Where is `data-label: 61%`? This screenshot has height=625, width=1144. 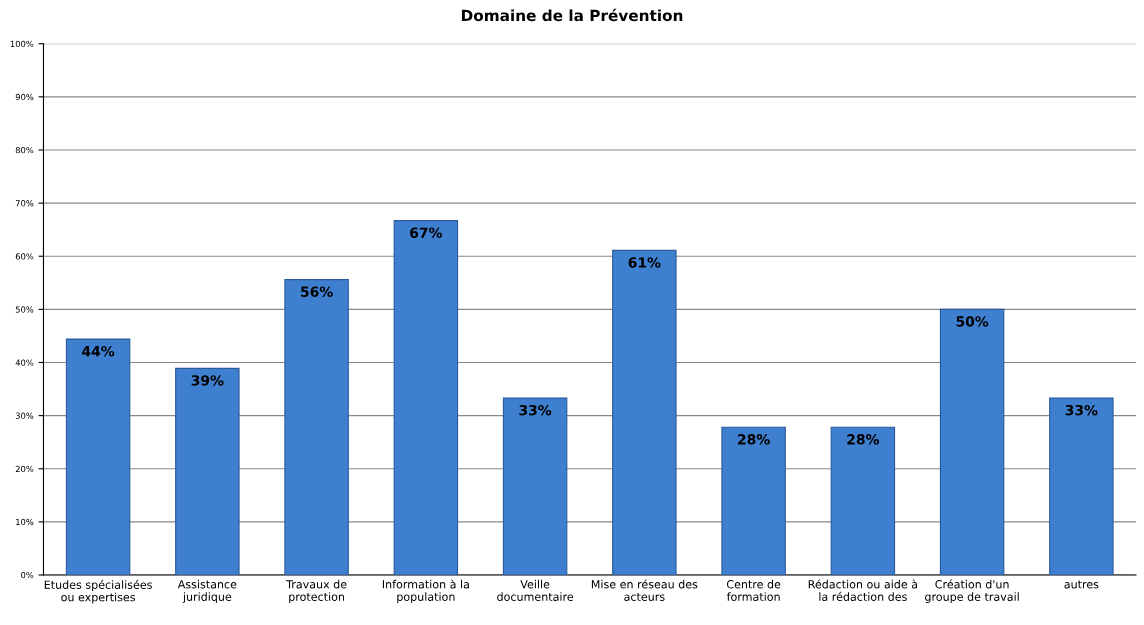 data-label: 61% is located at coordinates (644, 262).